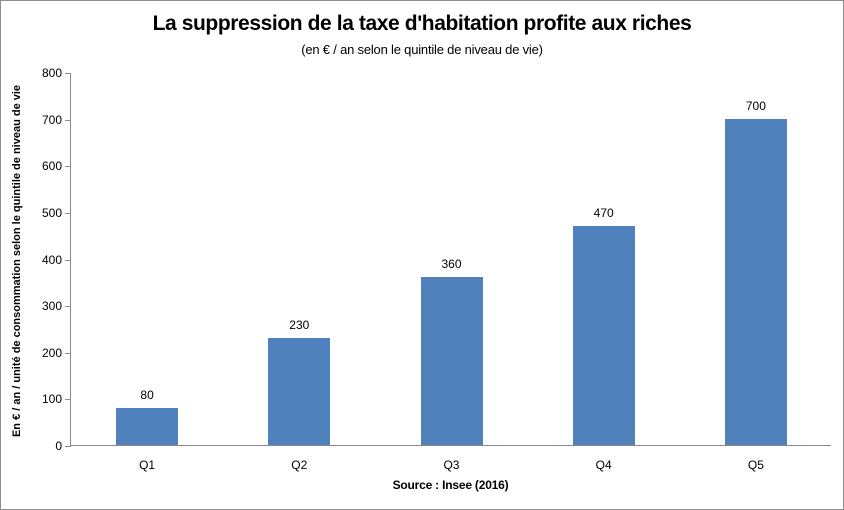  I want to click on y-tick-label: 800, so click(51, 73).